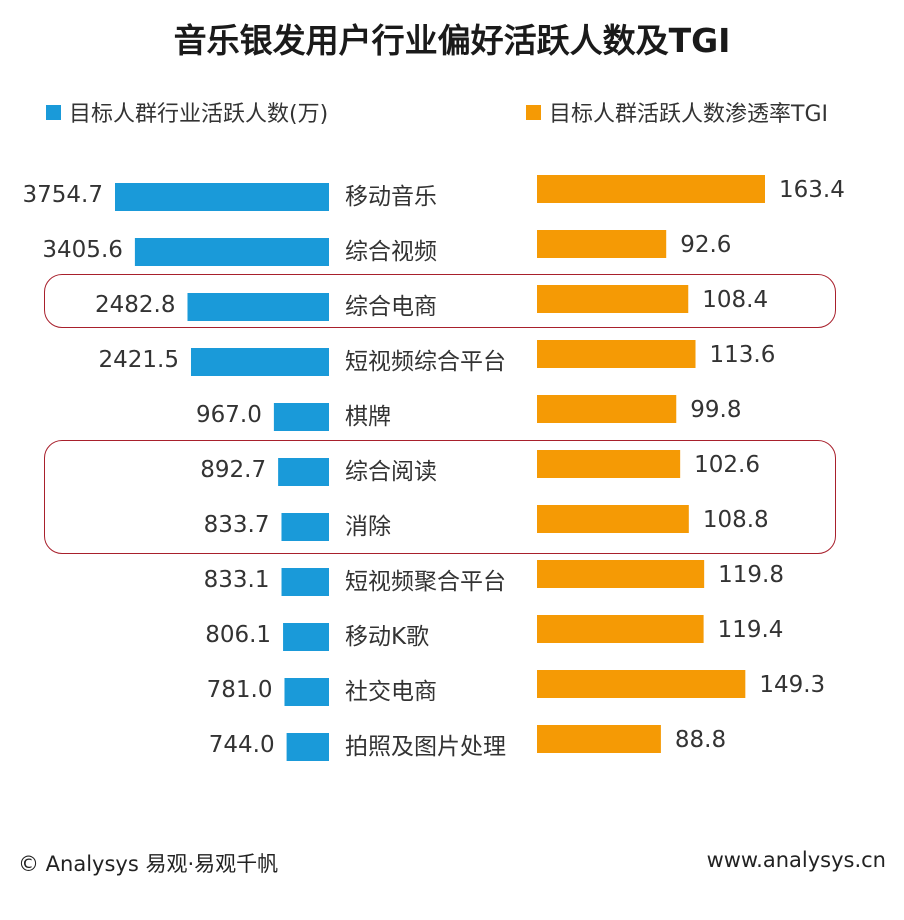 The height and width of the screenshot is (920, 904). Describe the element at coordinates (727, 465) in the screenshot. I see `data-label-tgi: 102.6` at that location.